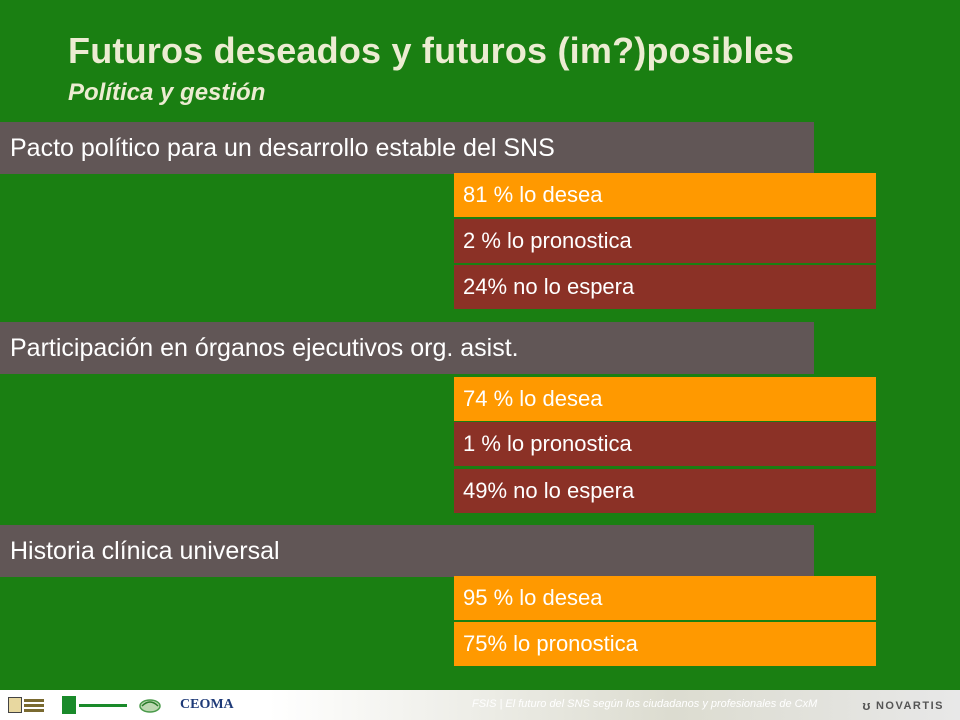 The image size is (960, 720). I want to click on foro-pacientes-logo, so click(96, 705).